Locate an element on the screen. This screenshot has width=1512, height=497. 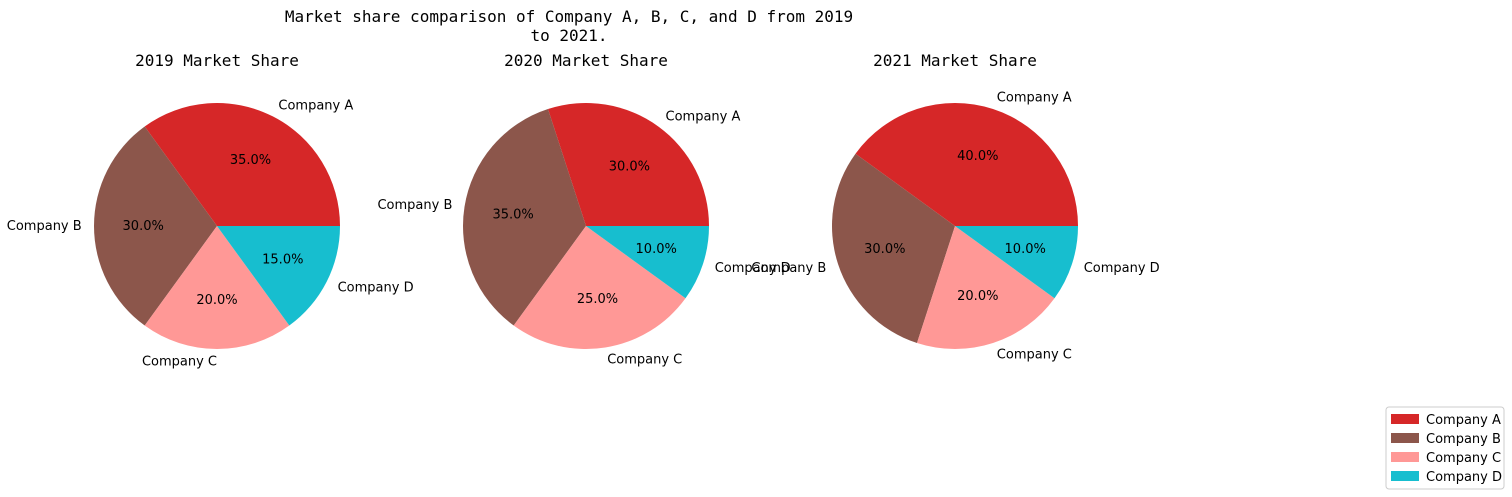
legend-swatch-company-d is located at coordinates (1405, 476).